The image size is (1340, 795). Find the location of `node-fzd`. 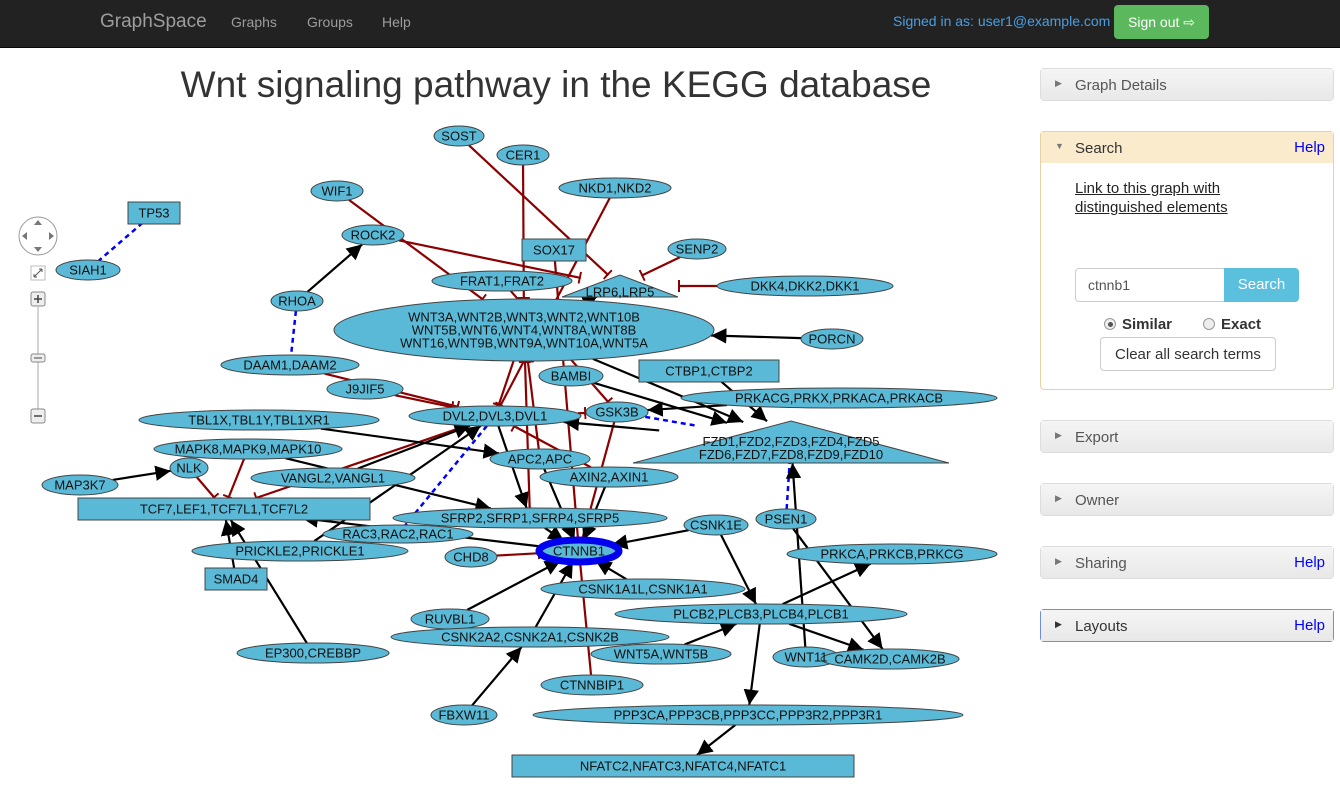

node-fzd is located at coordinates (791, 442).